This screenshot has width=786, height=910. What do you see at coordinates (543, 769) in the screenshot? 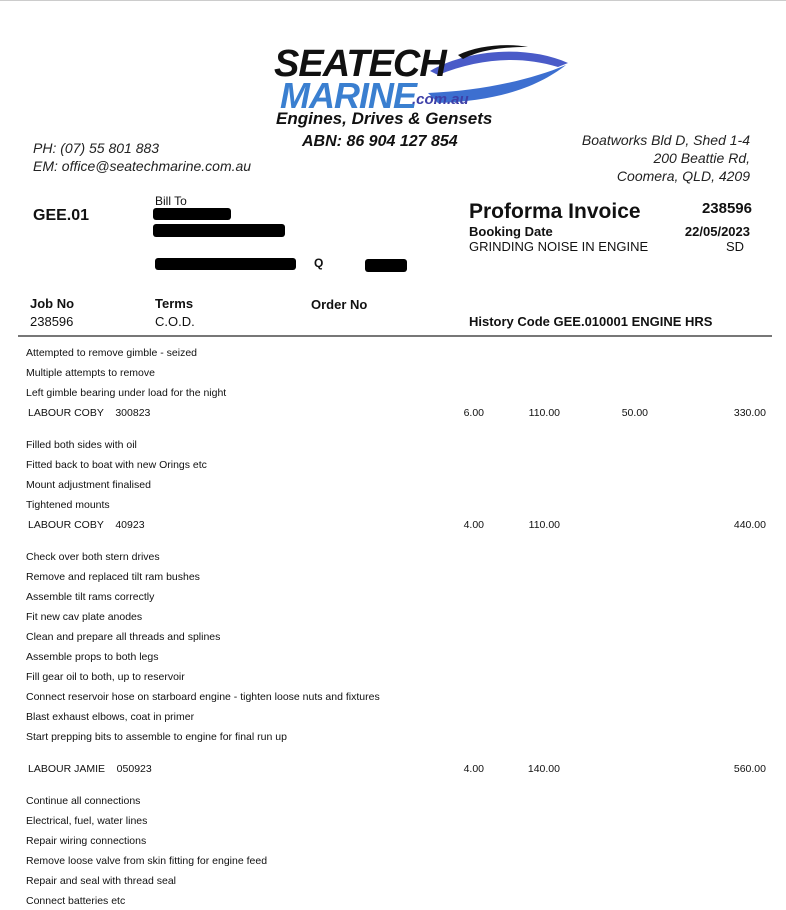
I see `labour-rate: 140.00` at bounding box center [543, 769].